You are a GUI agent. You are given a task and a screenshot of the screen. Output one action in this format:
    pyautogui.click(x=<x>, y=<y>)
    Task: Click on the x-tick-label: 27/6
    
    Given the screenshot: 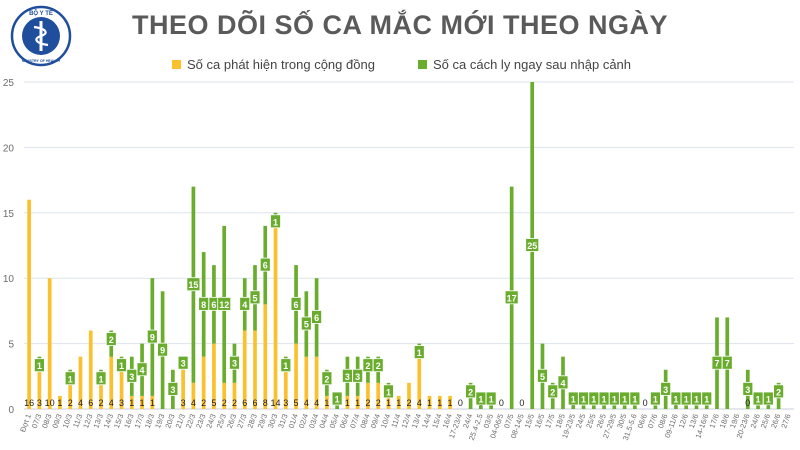 What is the action you would take?
    pyautogui.click(x=785, y=421)
    